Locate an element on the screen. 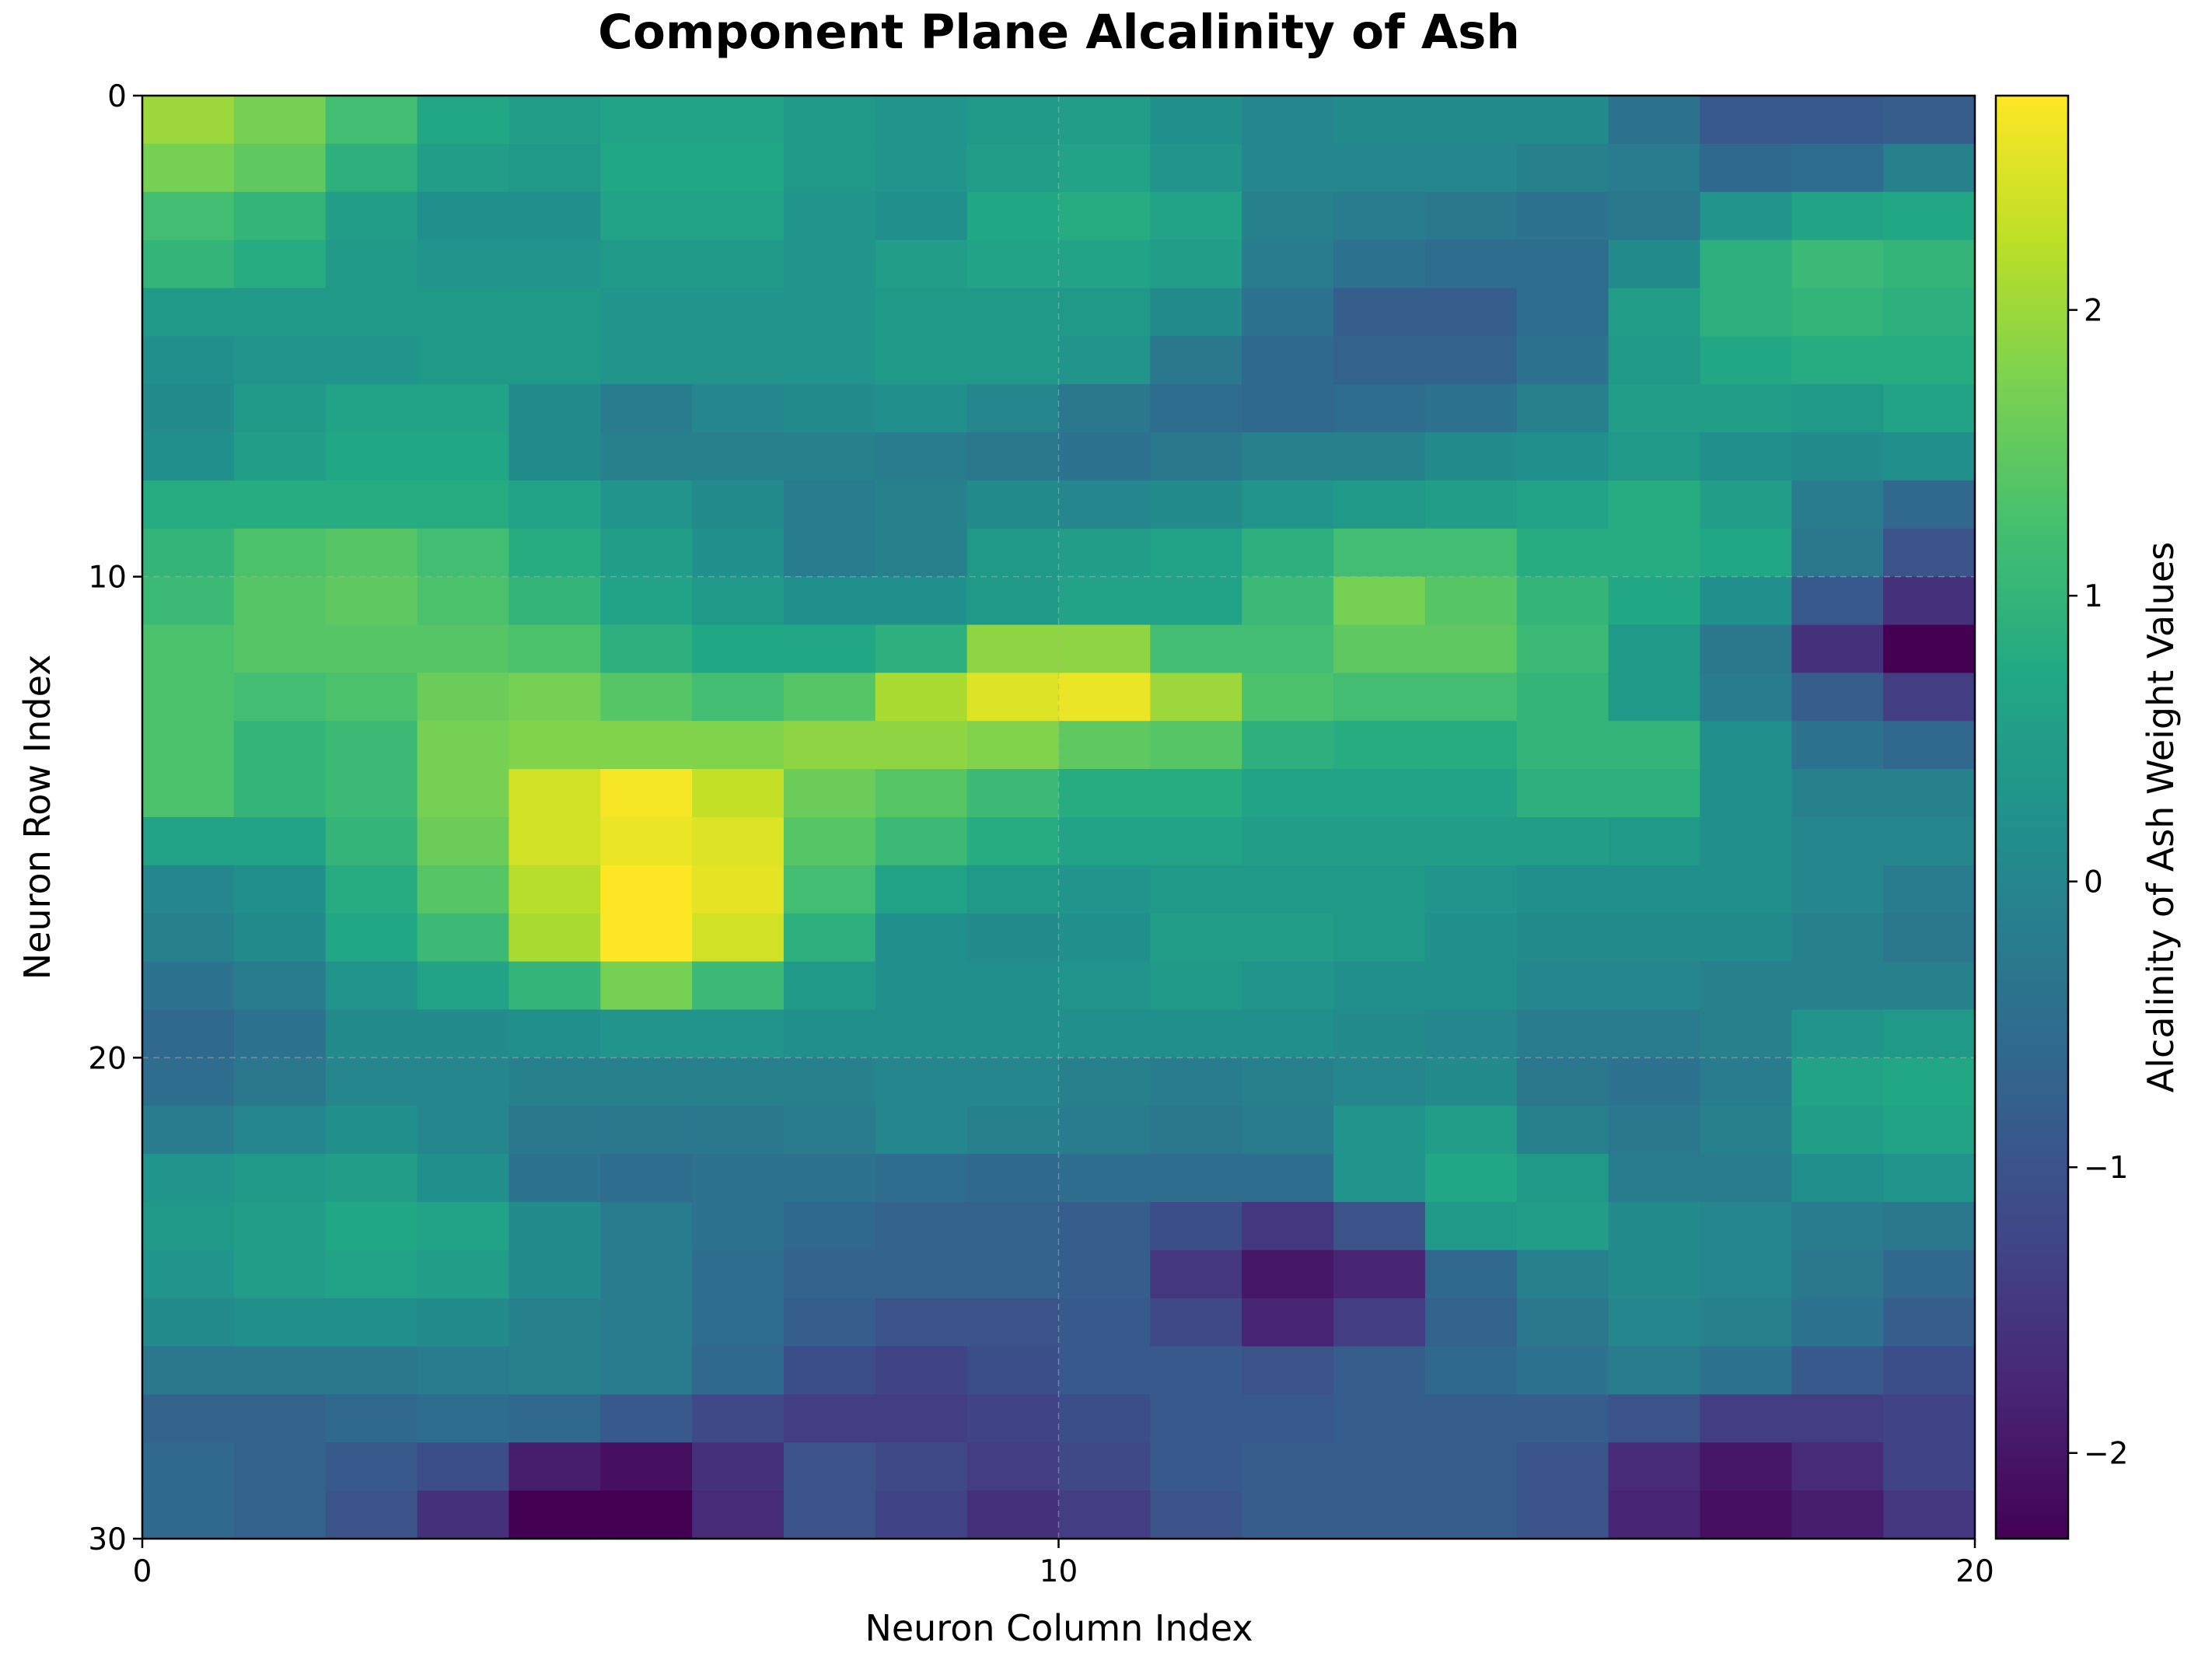 This screenshot has width=2212, height=1667. colorbar-gradient is located at coordinates (2032, 817).